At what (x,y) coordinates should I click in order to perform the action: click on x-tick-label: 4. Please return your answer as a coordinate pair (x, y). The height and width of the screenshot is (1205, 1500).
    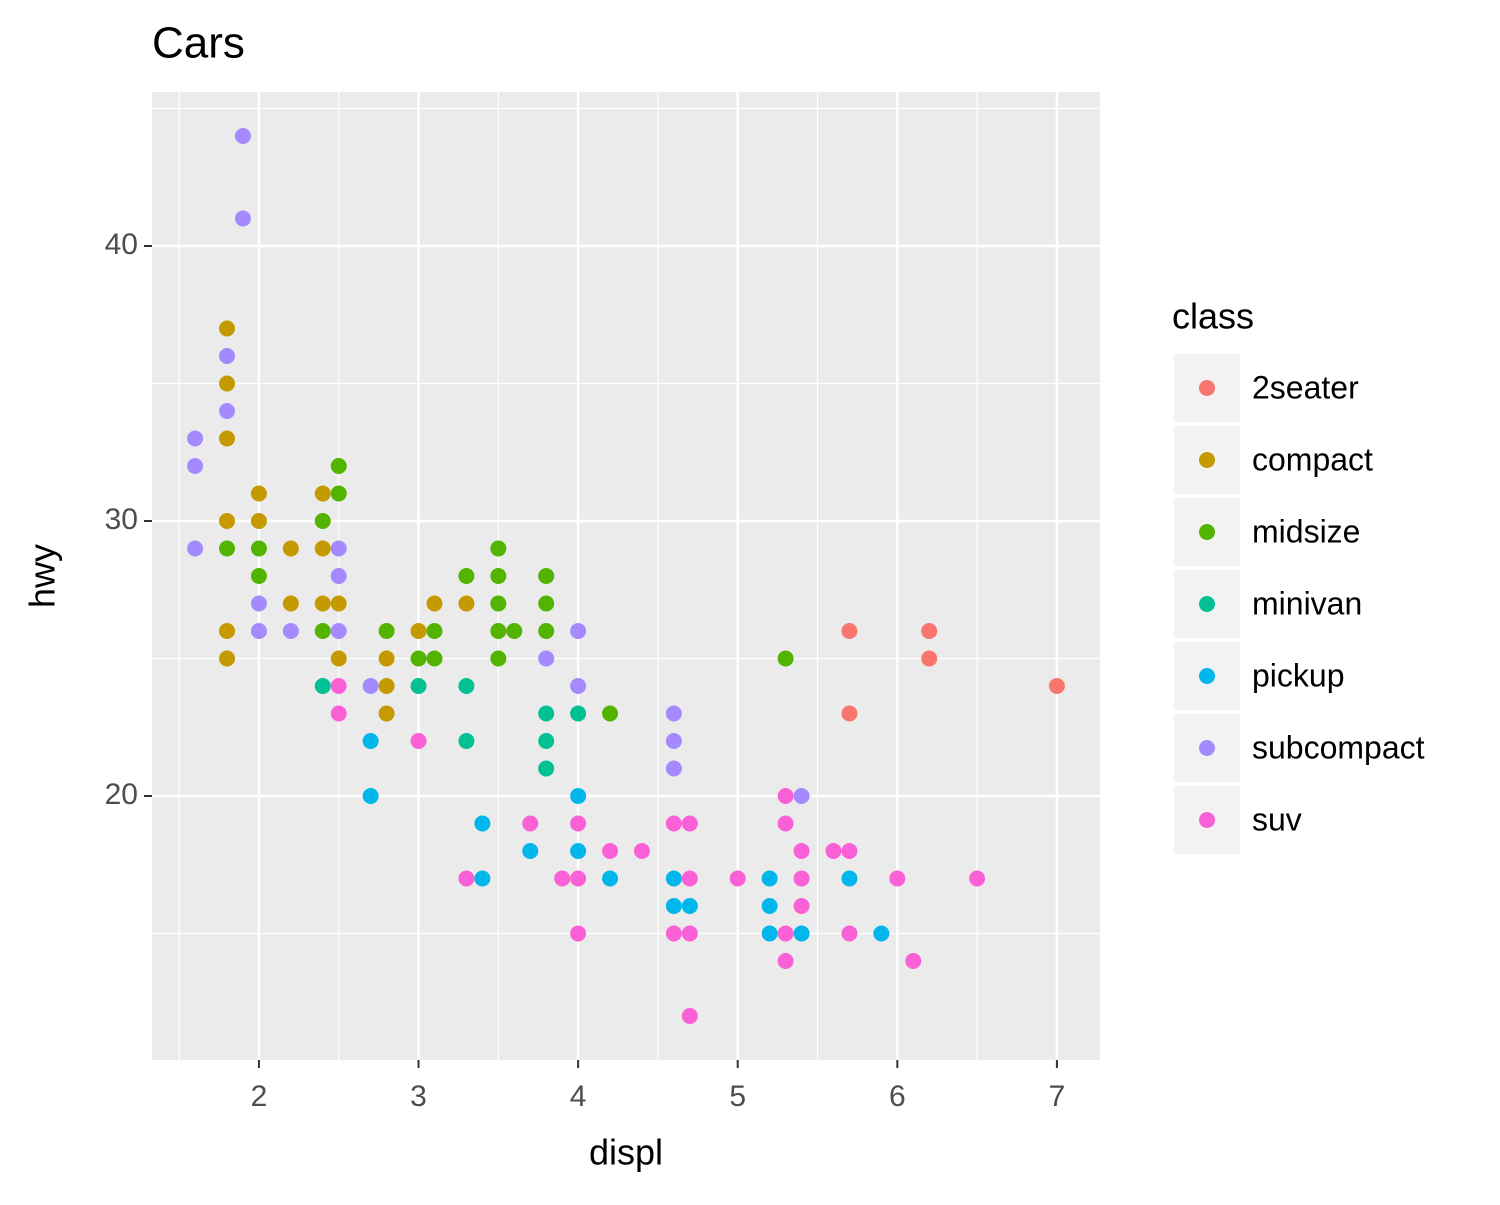
    Looking at the image, I should click on (578, 1096).